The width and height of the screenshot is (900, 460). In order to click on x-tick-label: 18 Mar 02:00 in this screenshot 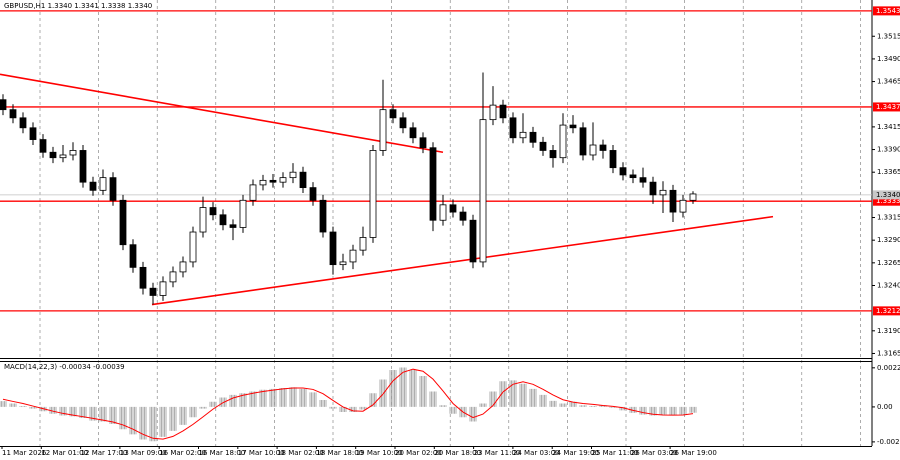, I will do `click(300, 453)`.